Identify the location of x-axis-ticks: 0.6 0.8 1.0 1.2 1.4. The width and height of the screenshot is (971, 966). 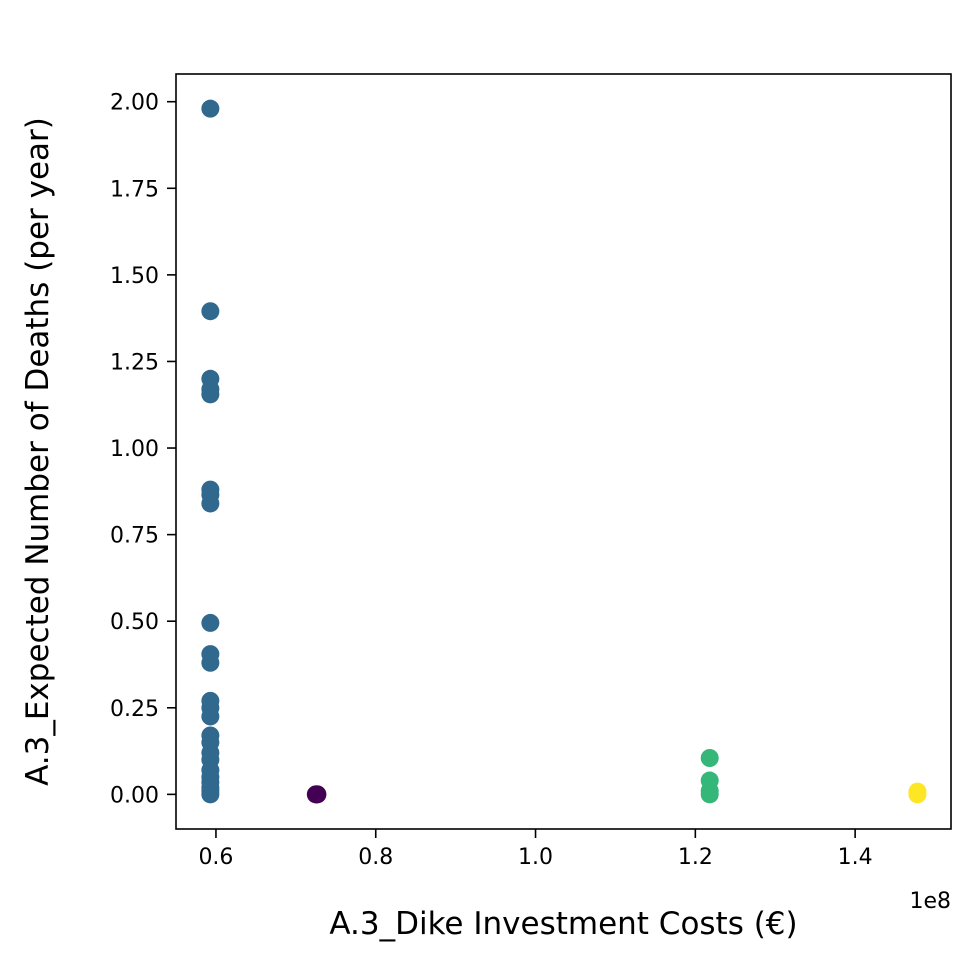
(535, 849).